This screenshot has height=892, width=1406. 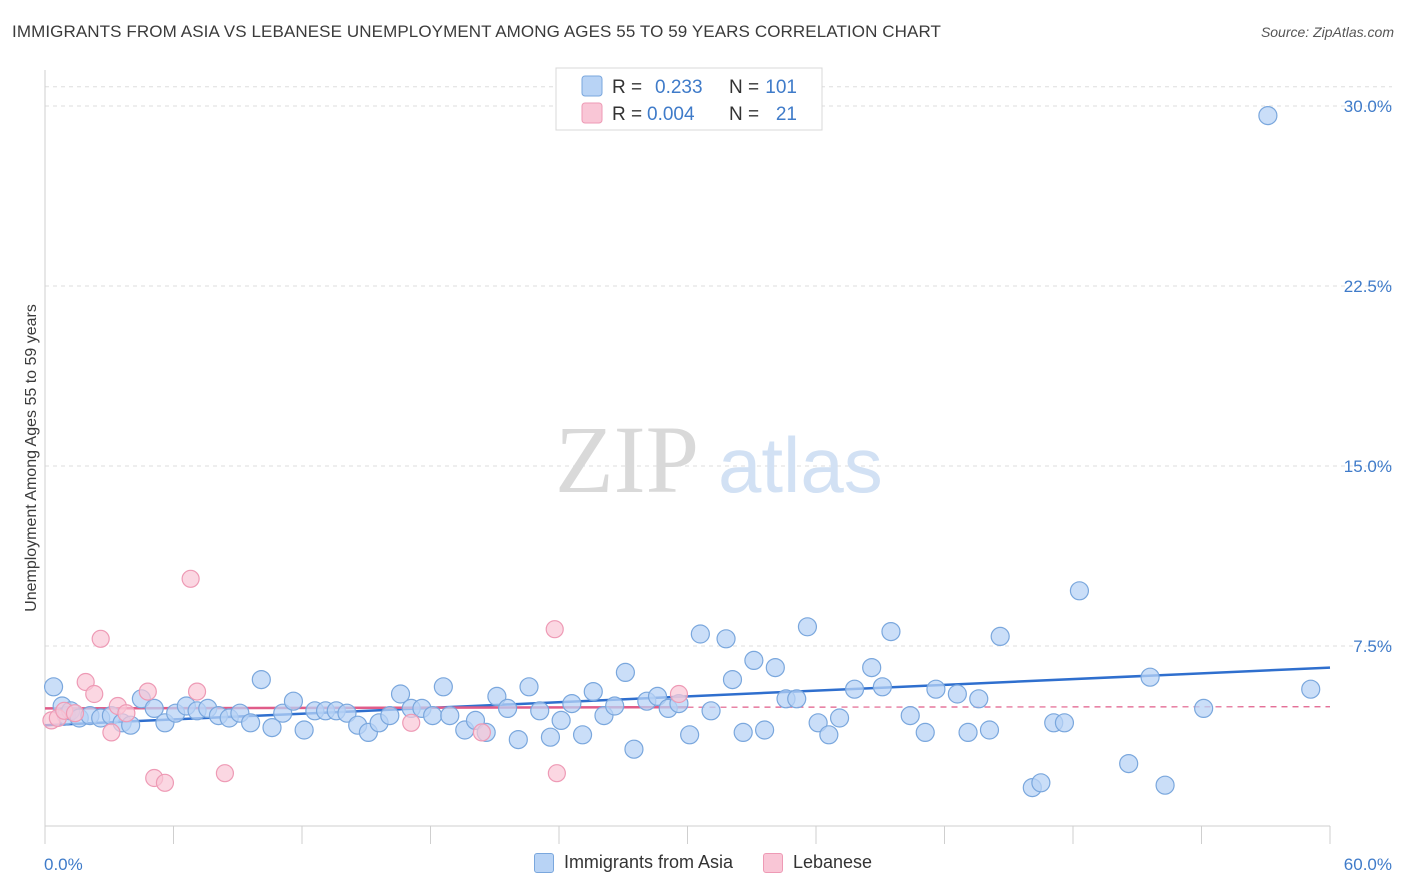 What do you see at coordinates (627, 114) in the screenshot?
I see `legend-r-label-lebanese: R =` at bounding box center [627, 114].